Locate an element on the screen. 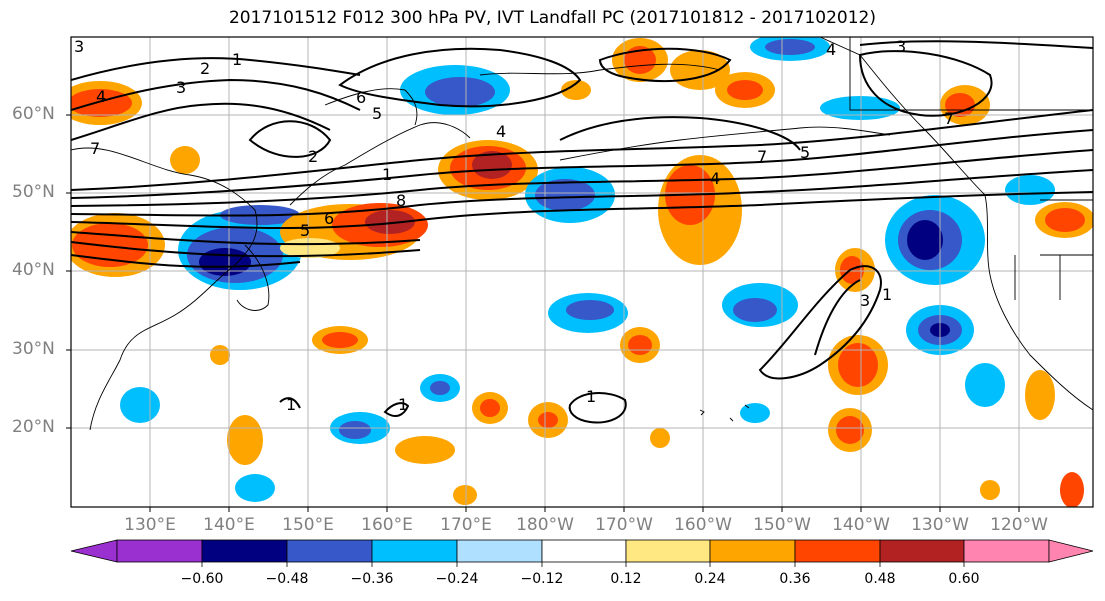 Image resolution: width=1105 pixels, height=601 pixels. colorbar-tick-label: −0.24 is located at coordinates (457, 579).